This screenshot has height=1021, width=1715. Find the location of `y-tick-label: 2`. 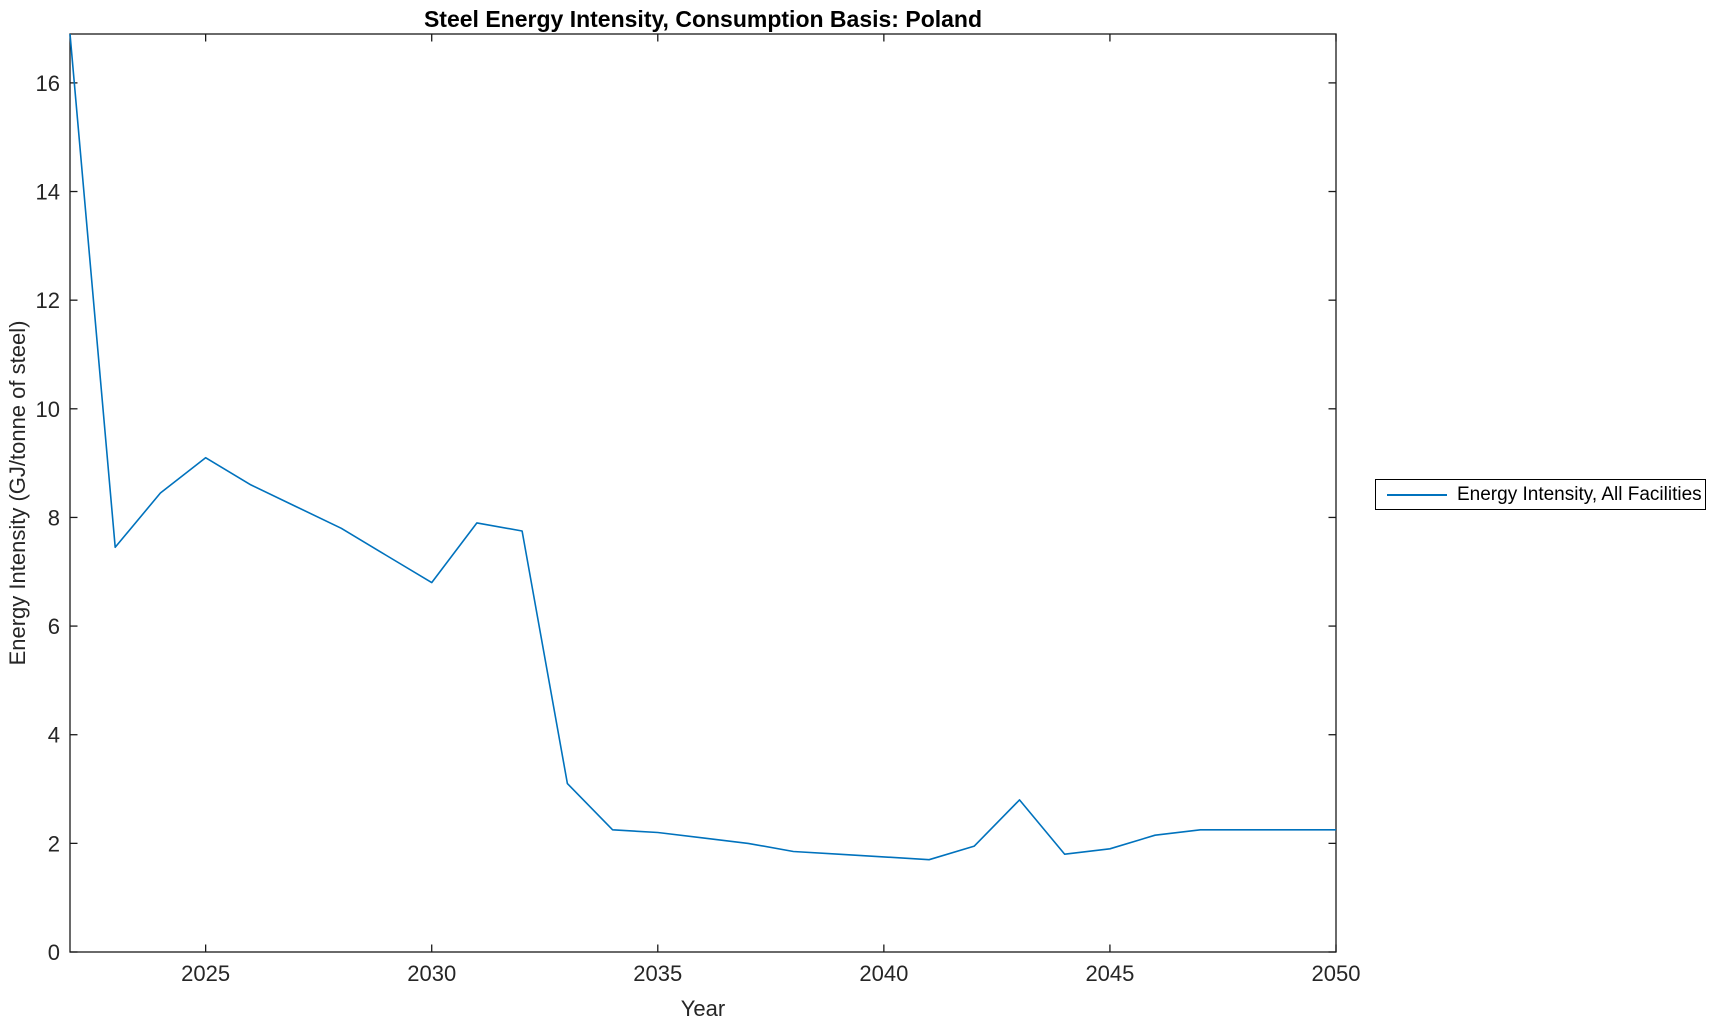

y-tick-label: 2 is located at coordinates (54, 843).